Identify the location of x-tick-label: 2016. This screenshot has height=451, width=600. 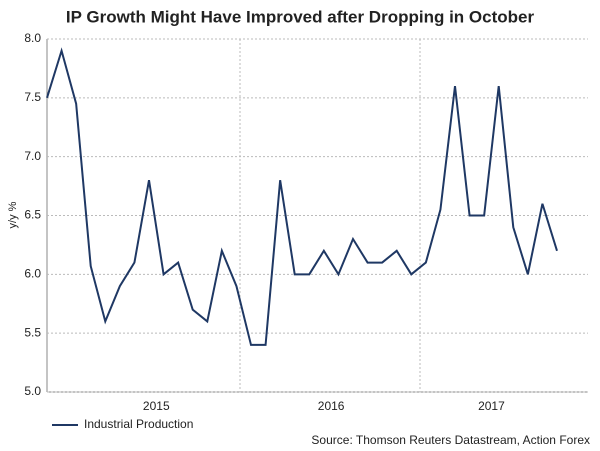
(331, 406).